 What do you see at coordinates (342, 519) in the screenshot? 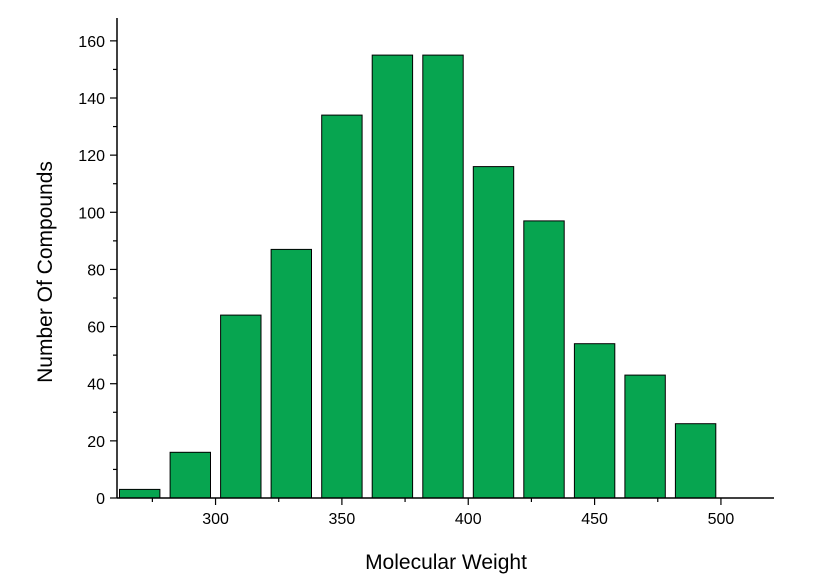
I see `x-tick-label: 350` at bounding box center [342, 519].